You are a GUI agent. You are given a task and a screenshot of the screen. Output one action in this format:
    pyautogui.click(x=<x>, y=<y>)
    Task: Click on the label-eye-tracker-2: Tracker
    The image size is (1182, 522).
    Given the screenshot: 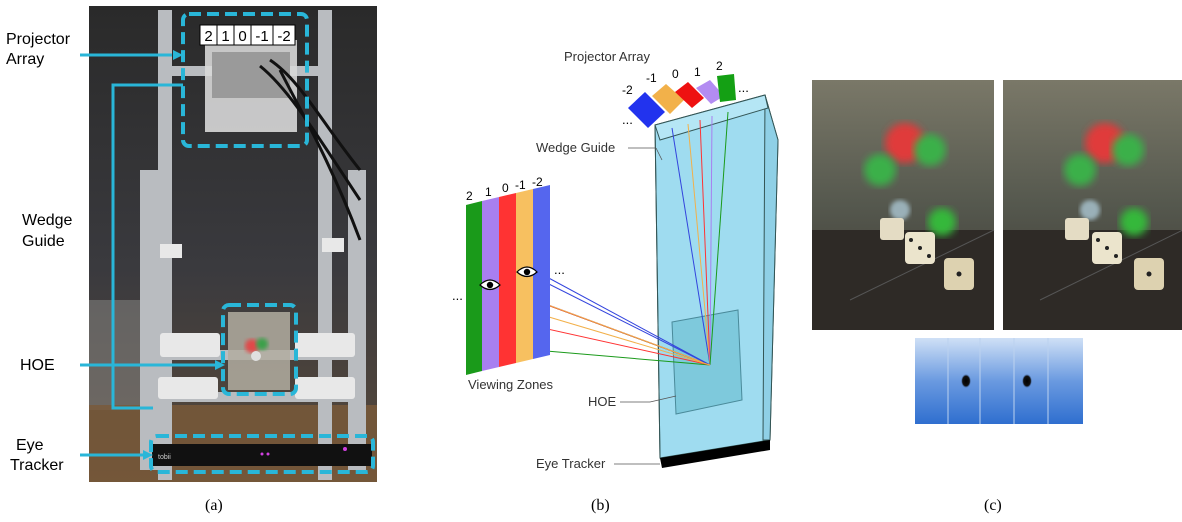 What is the action you would take?
    pyautogui.click(x=37, y=465)
    